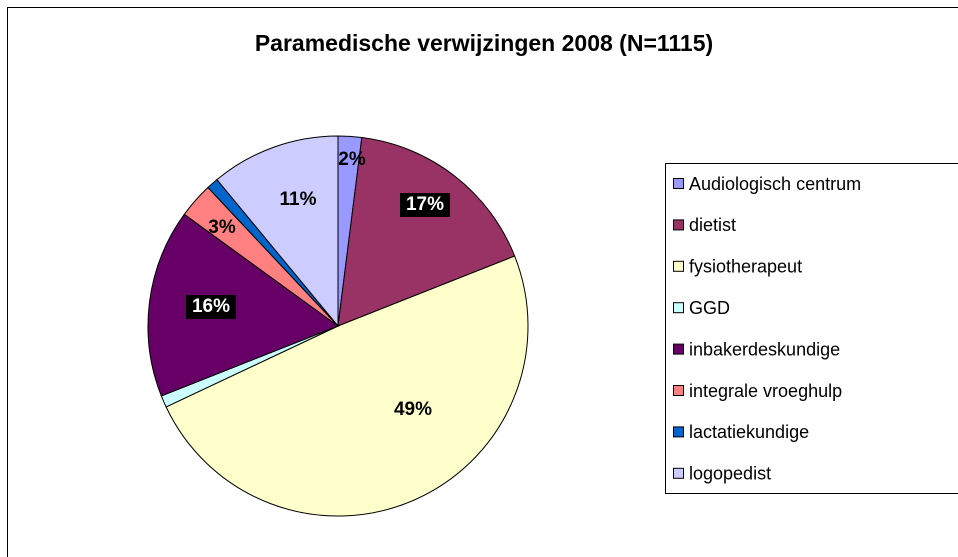 This screenshot has width=958, height=557. I want to click on legend-label: Audiologisch centrum, so click(775, 184).